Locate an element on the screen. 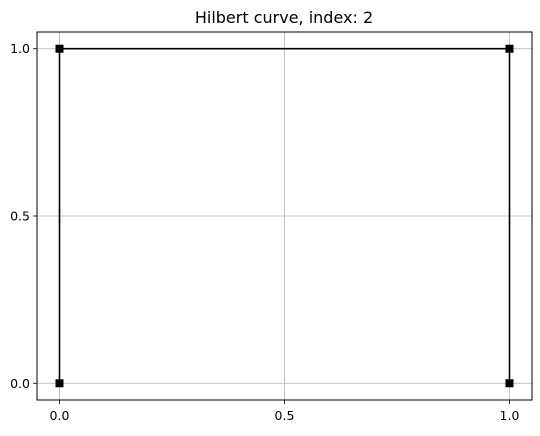  x-tick-label-2: 1.0 is located at coordinates (510, 415).